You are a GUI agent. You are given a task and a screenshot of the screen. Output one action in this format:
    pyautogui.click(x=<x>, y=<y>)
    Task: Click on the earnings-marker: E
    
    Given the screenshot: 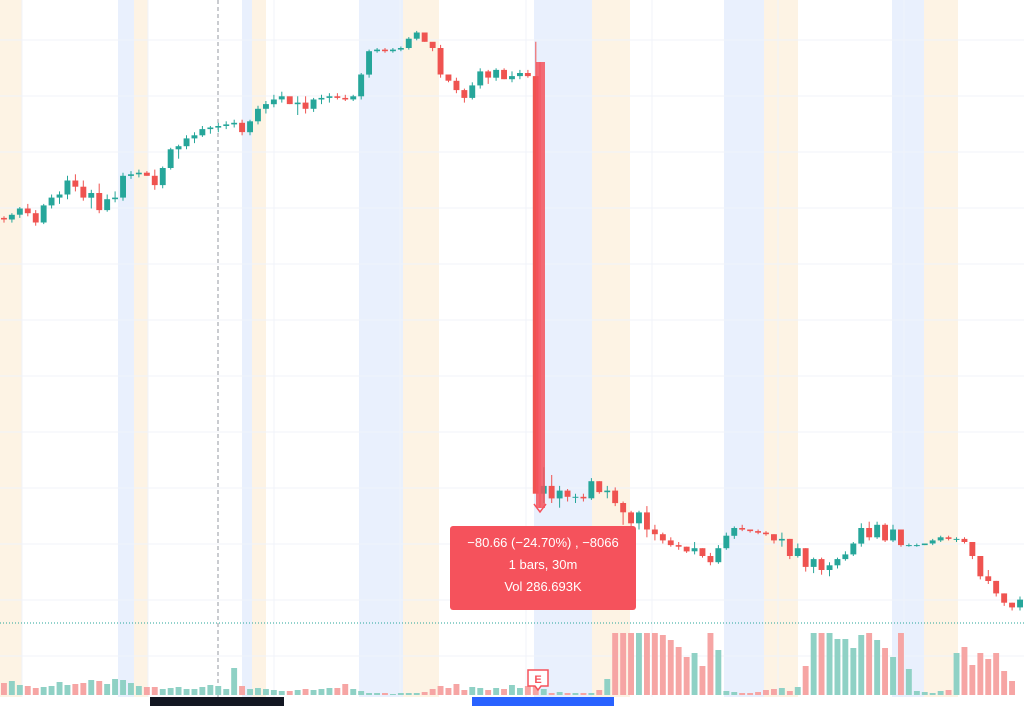 What is the action you would take?
    pyautogui.click(x=538, y=680)
    